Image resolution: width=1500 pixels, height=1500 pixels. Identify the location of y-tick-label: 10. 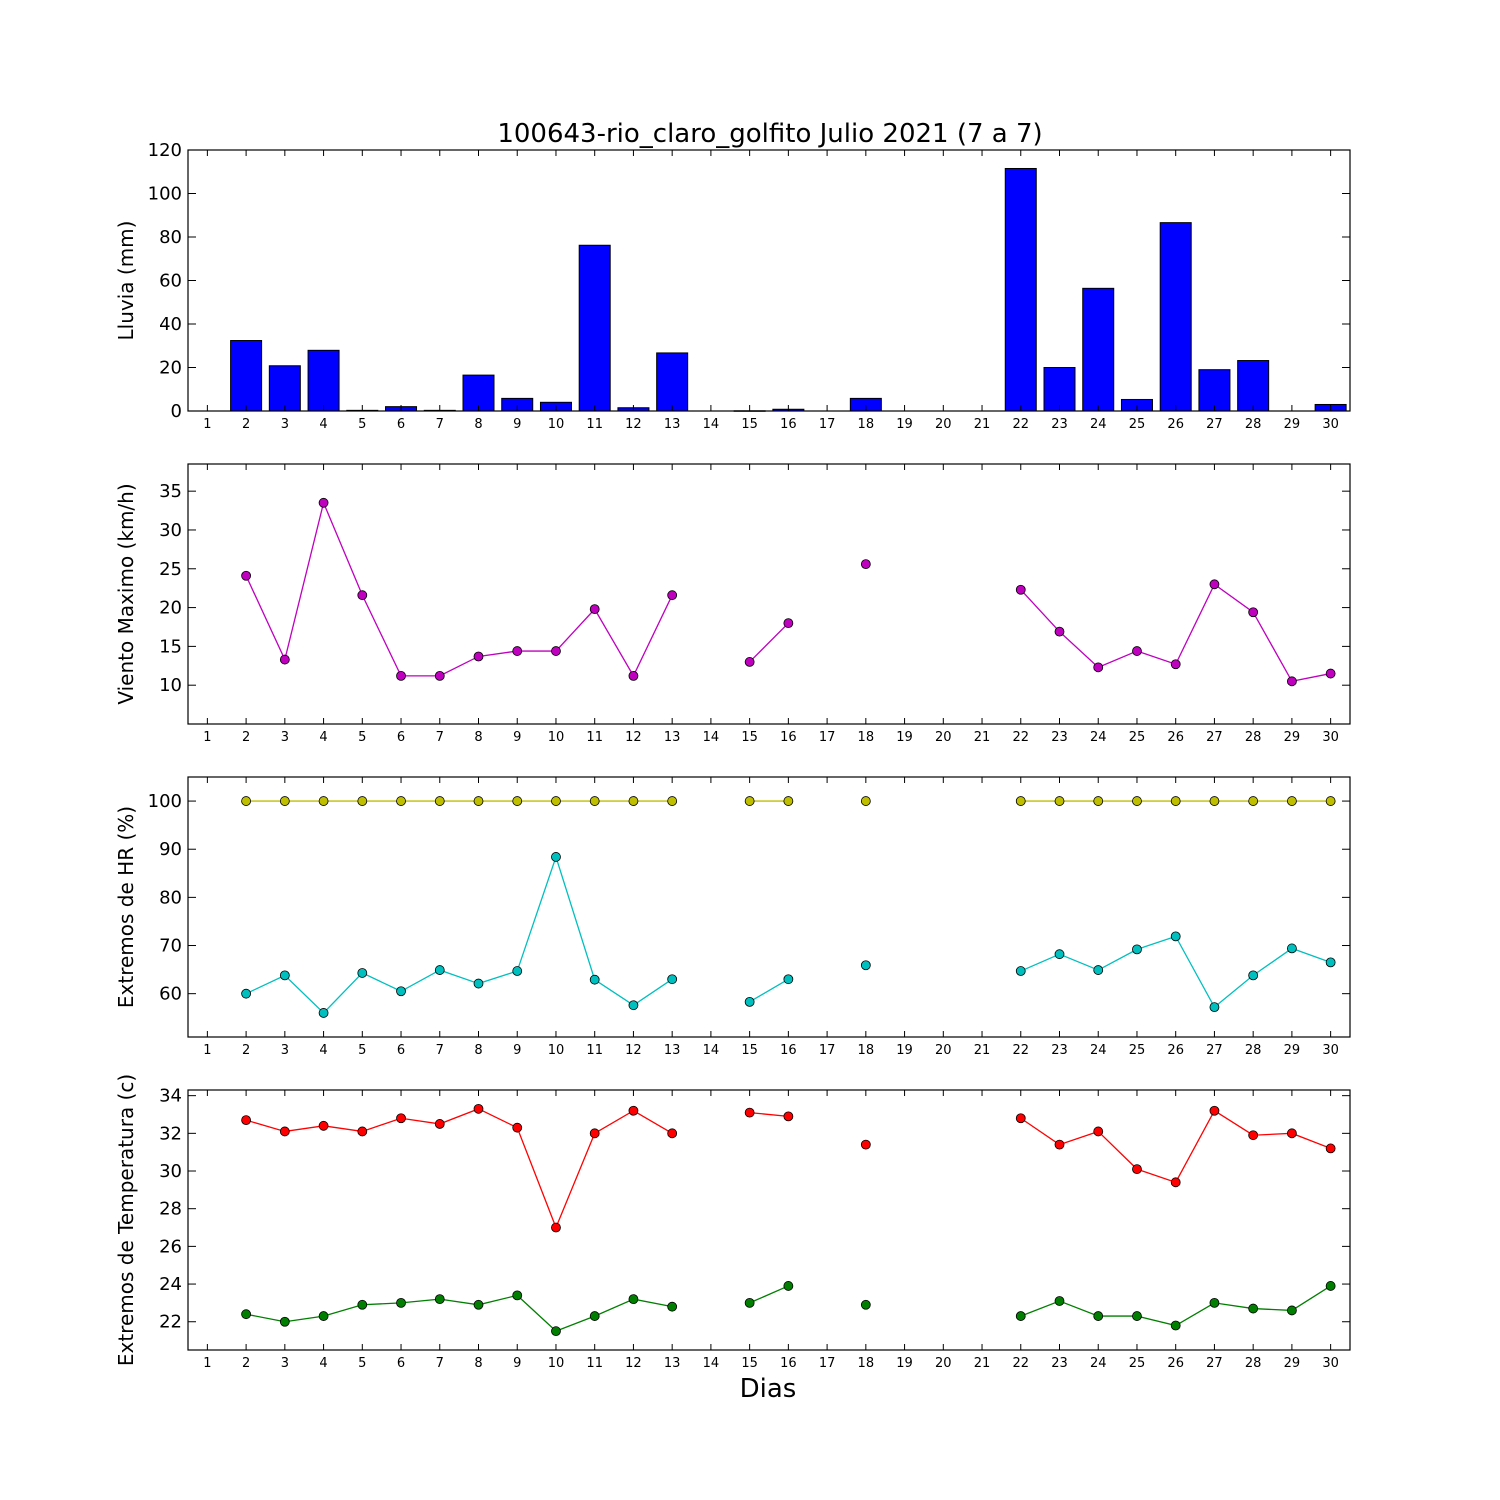
(170, 685).